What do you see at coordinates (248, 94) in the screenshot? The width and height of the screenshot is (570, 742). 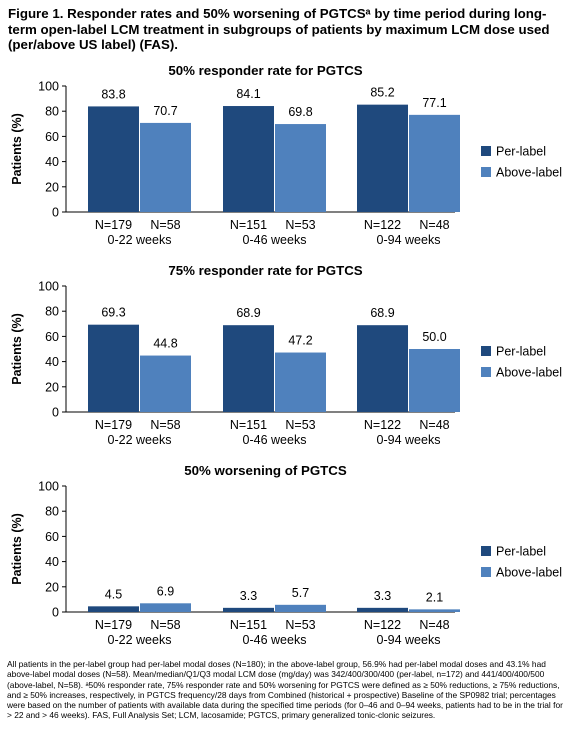 I see `data-label: 84.1` at bounding box center [248, 94].